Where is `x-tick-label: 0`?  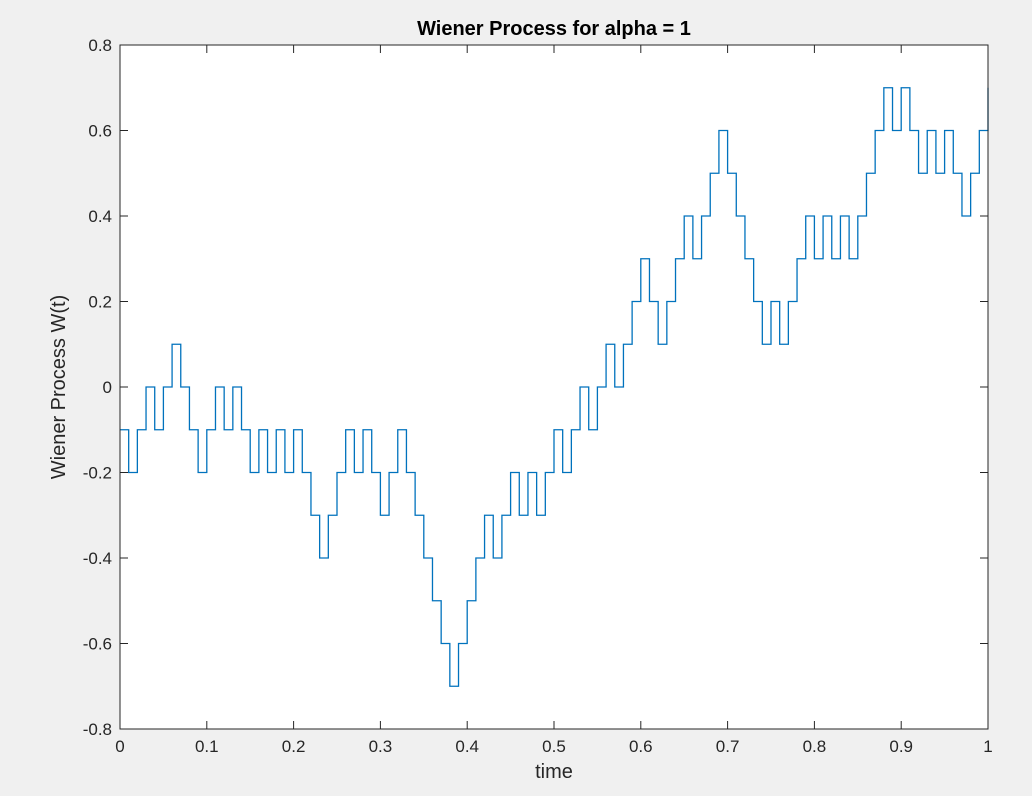
x-tick-label: 0 is located at coordinates (119, 746).